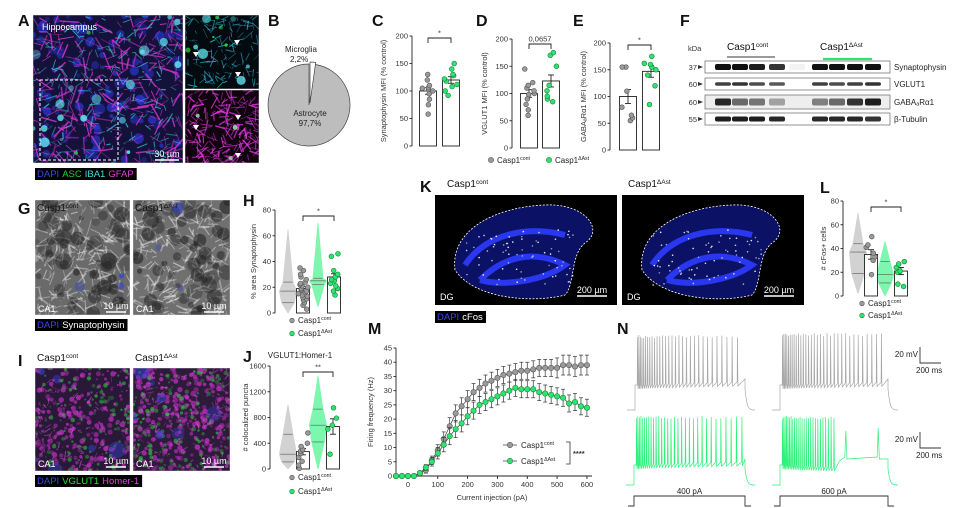 This screenshot has height=508, width=960. I want to click on protein-label: GABAₐRα1, so click(914, 102).